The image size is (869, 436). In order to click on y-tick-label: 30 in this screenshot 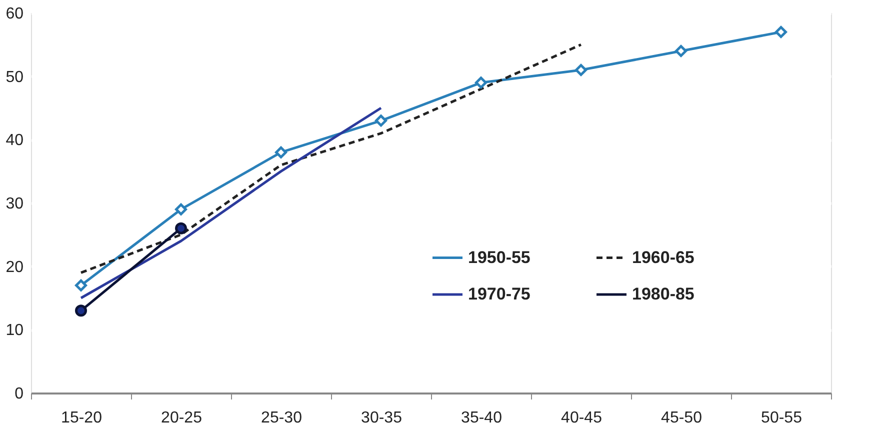, I will do `click(15, 204)`.